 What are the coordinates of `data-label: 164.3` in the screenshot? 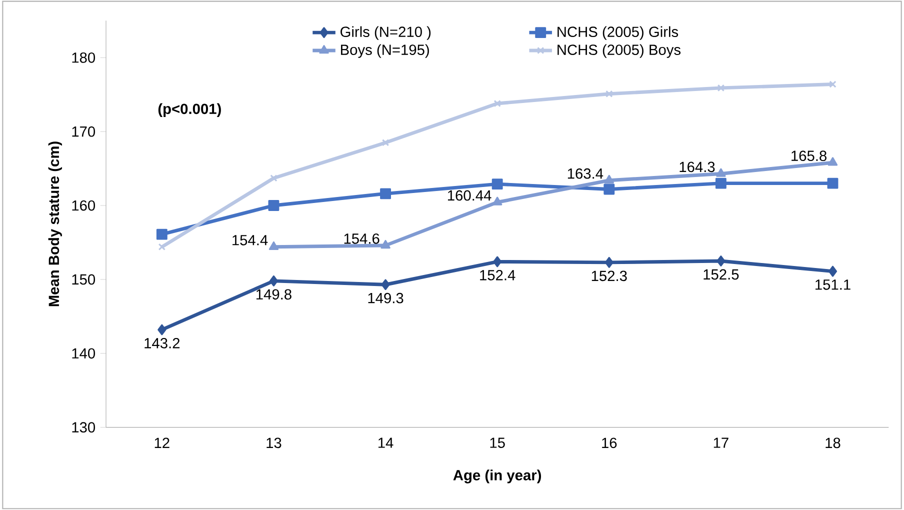 It's located at (697, 167).